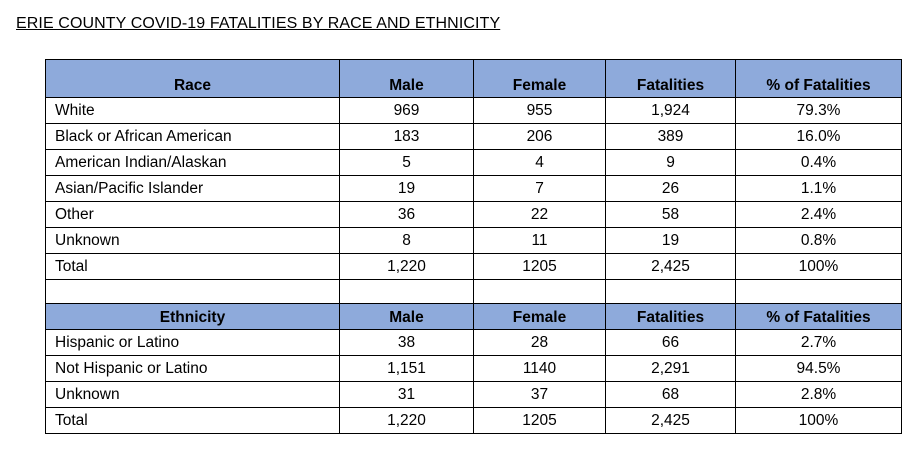 This screenshot has height=461, width=918. I want to click on row-label: Hispanic or Latino, so click(192, 342).